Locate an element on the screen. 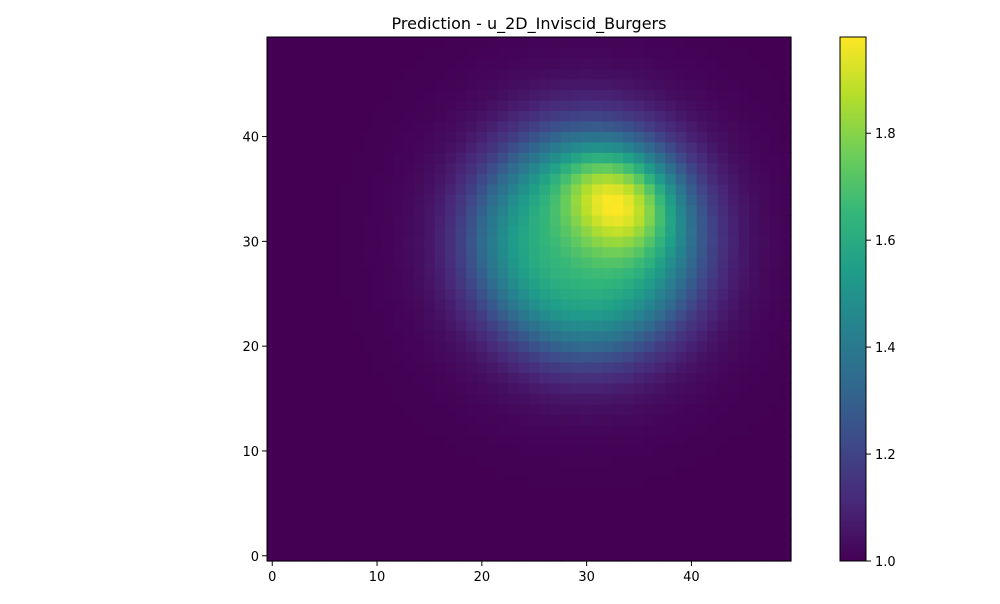  y-tick-label: 20 is located at coordinates (250, 347).